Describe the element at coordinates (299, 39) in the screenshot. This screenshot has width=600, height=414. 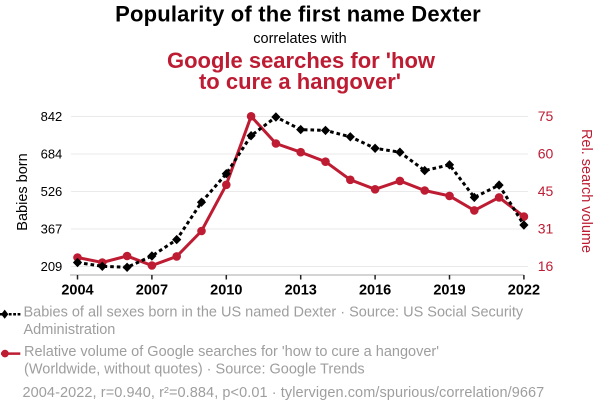
I see `svg-text: correlates with` at that location.